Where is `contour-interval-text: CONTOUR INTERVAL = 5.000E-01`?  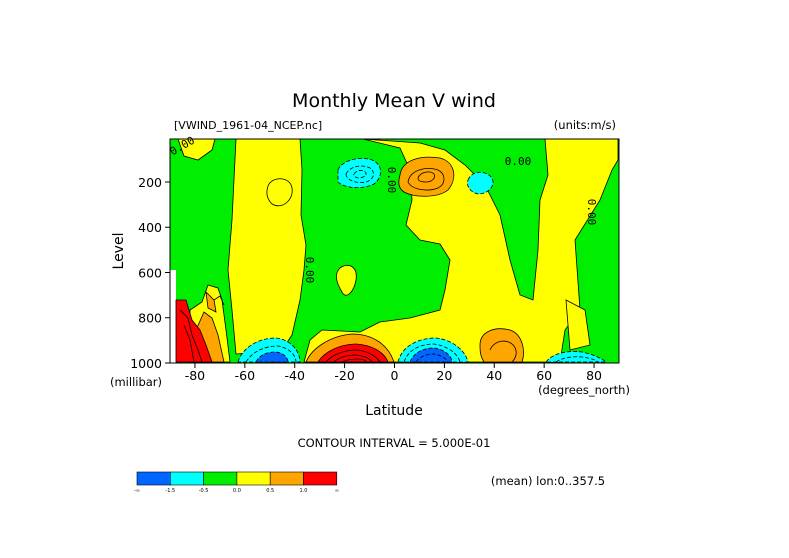 contour-interval-text: CONTOUR INTERVAL = 5.000E-01 is located at coordinates (394, 443).